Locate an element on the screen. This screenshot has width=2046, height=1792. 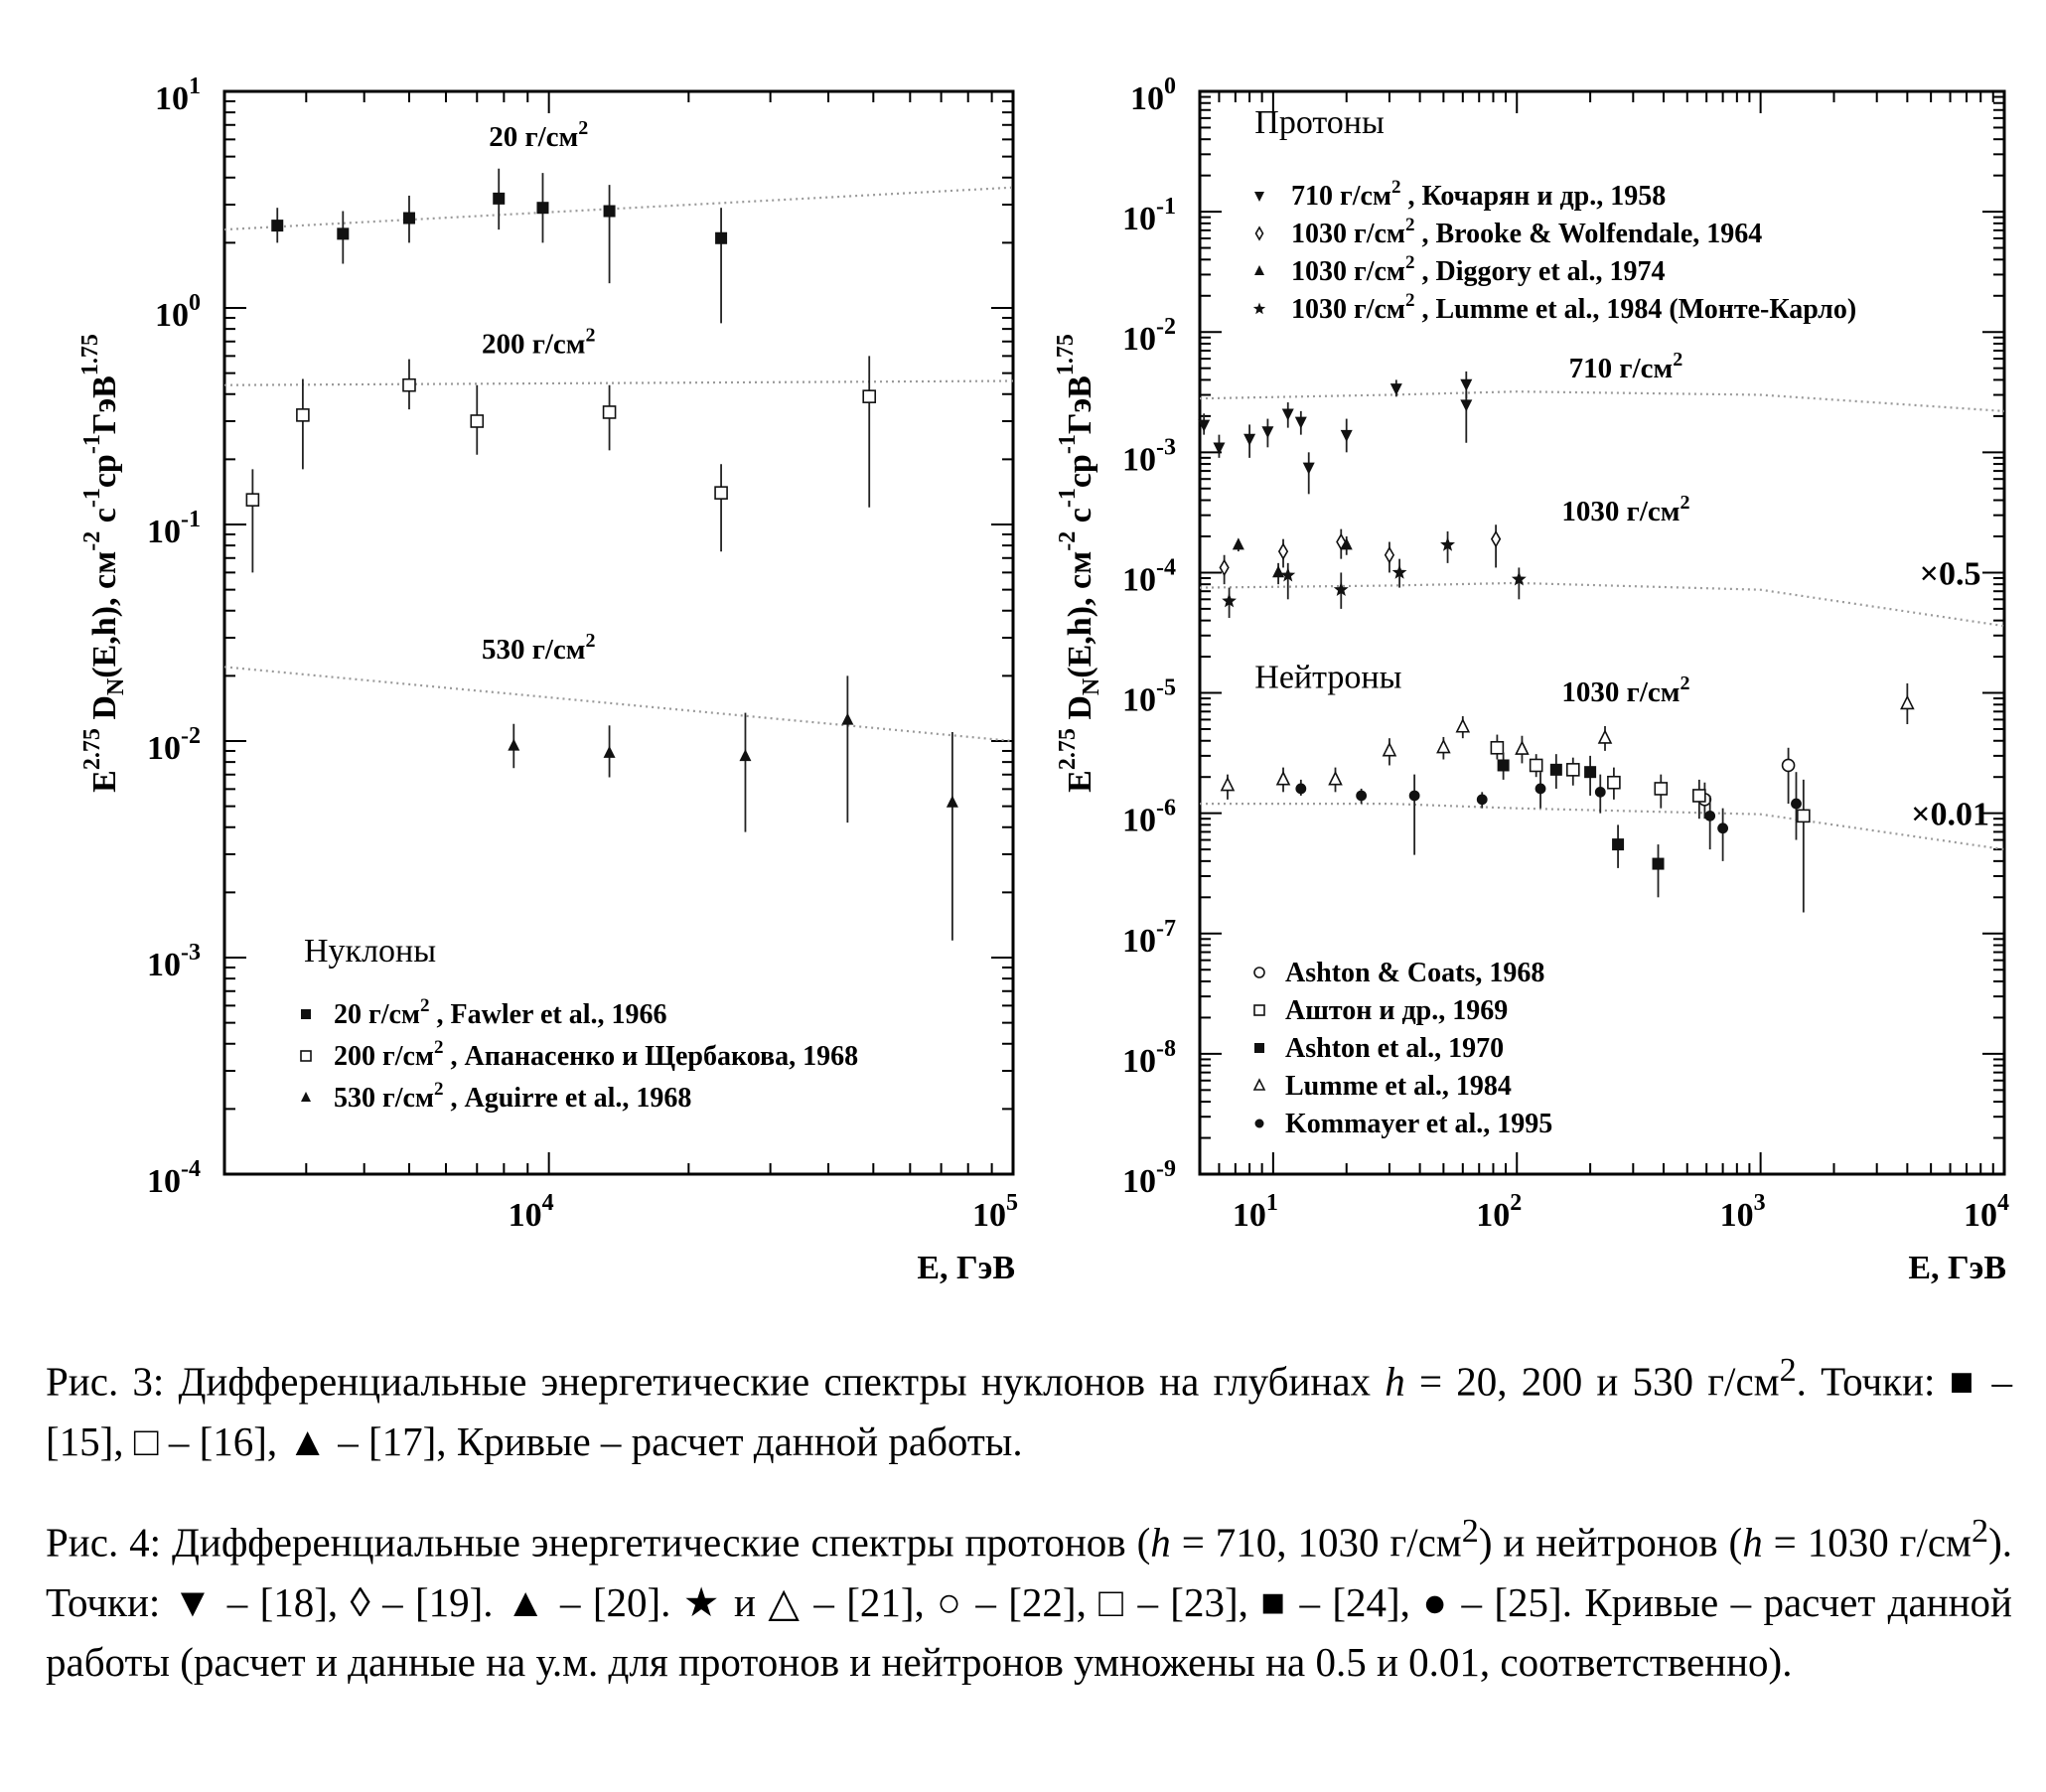
caption-text: – [23], is located at coordinates (1193, 1602).